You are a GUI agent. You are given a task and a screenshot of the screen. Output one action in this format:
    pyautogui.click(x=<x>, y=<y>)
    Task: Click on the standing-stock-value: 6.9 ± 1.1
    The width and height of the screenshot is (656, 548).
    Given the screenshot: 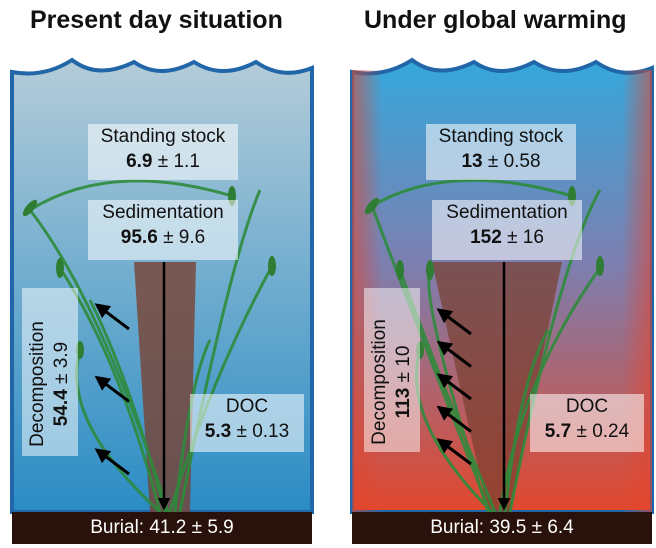 What is the action you would take?
    pyautogui.click(x=163, y=161)
    